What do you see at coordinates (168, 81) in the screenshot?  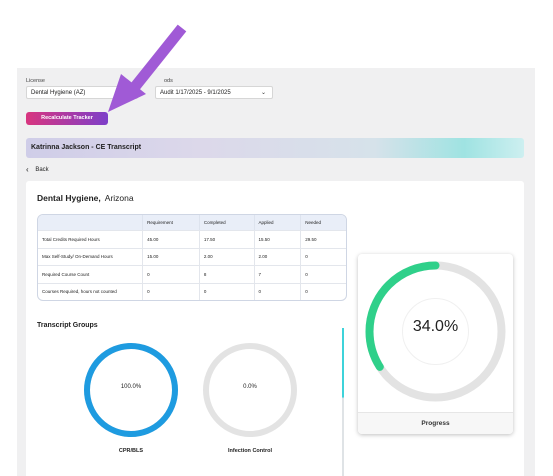 I see `period-label: ods` at bounding box center [168, 81].